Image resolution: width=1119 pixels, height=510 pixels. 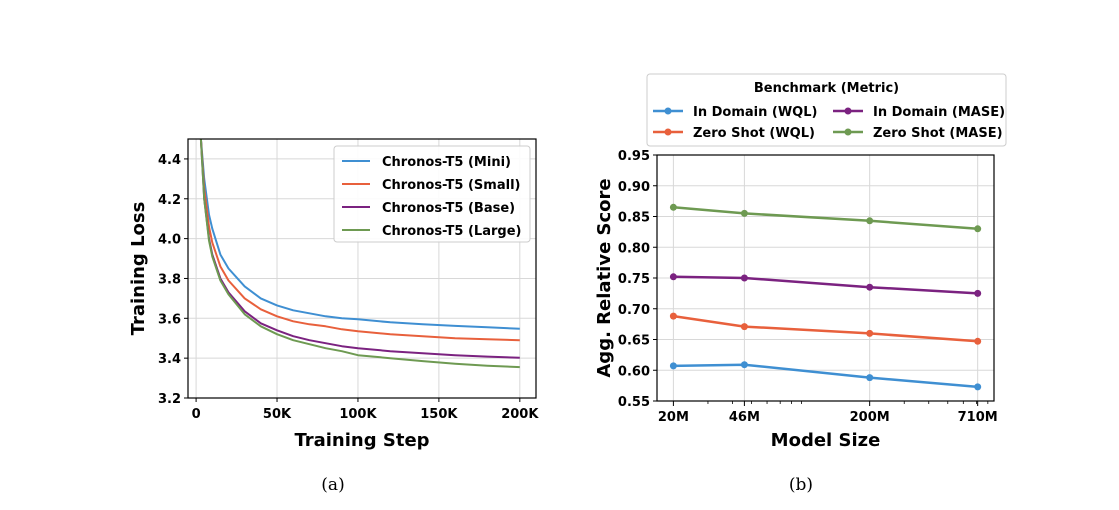 What do you see at coordinates (634, 402) in the screenshot?
I see `chart-b-y-tick-label: 0.55` at bounding box center [634, 402].